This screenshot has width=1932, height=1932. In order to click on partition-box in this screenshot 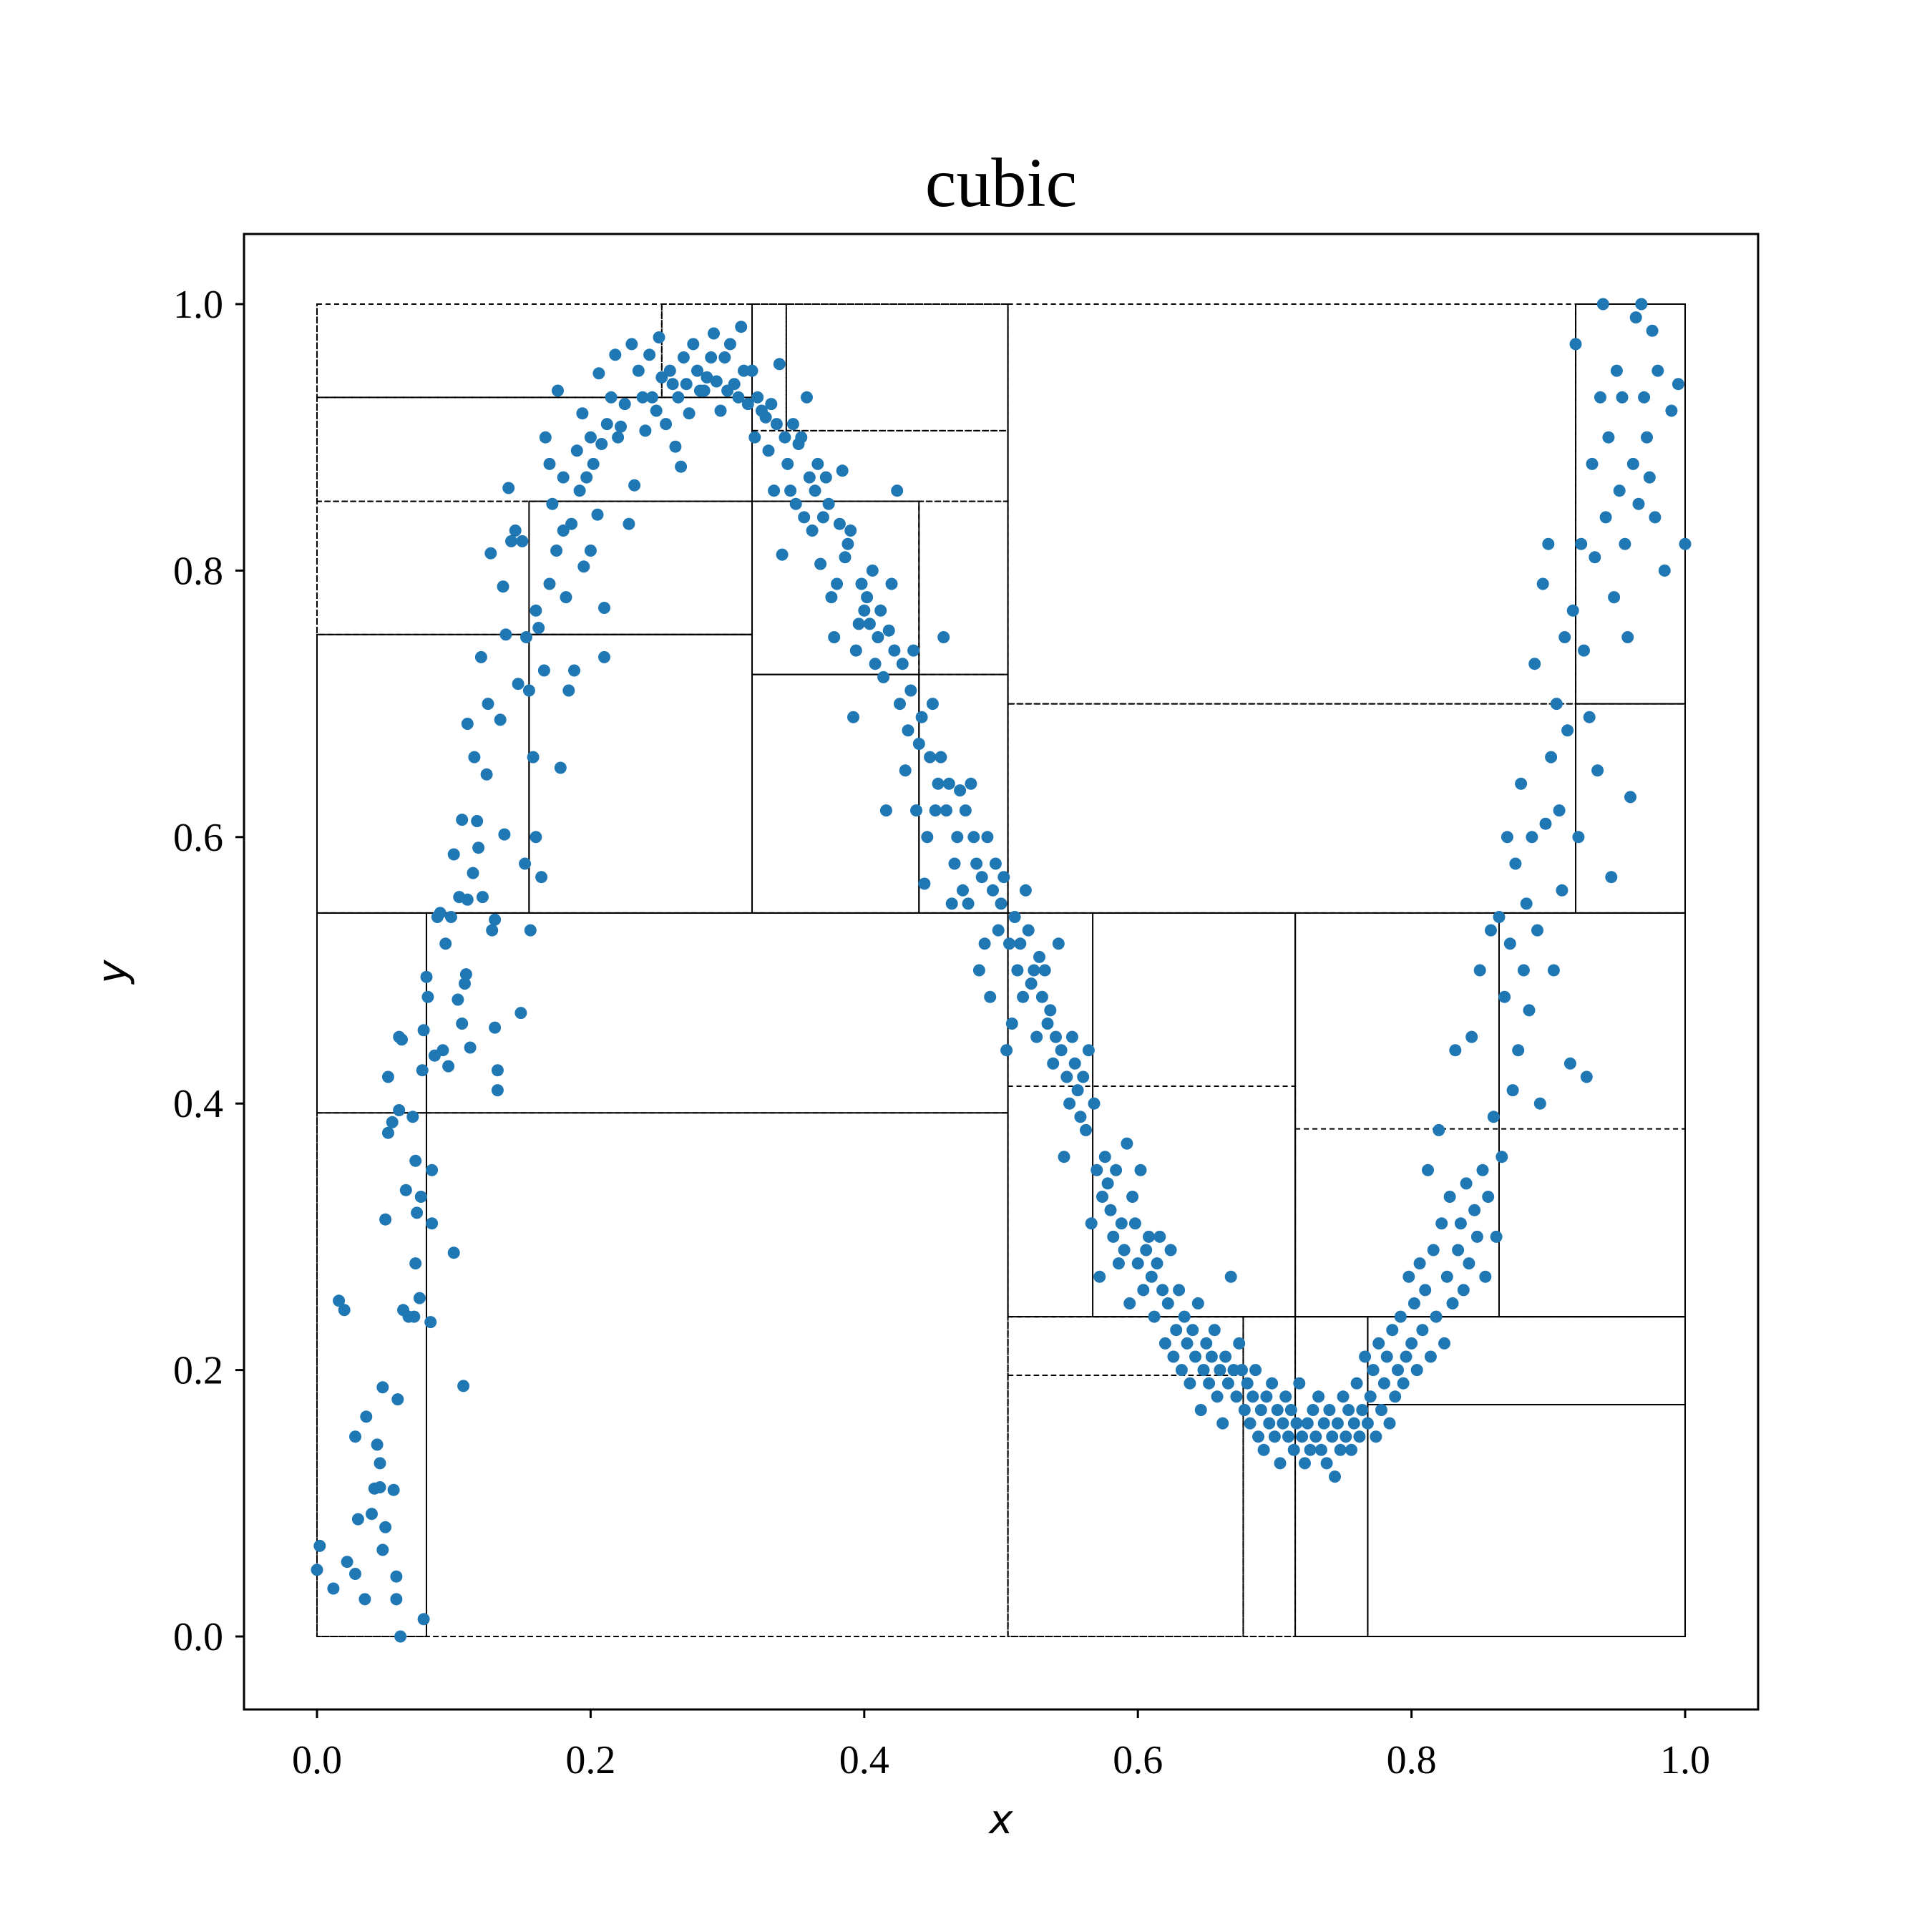, I will do `click(964, 793)`.